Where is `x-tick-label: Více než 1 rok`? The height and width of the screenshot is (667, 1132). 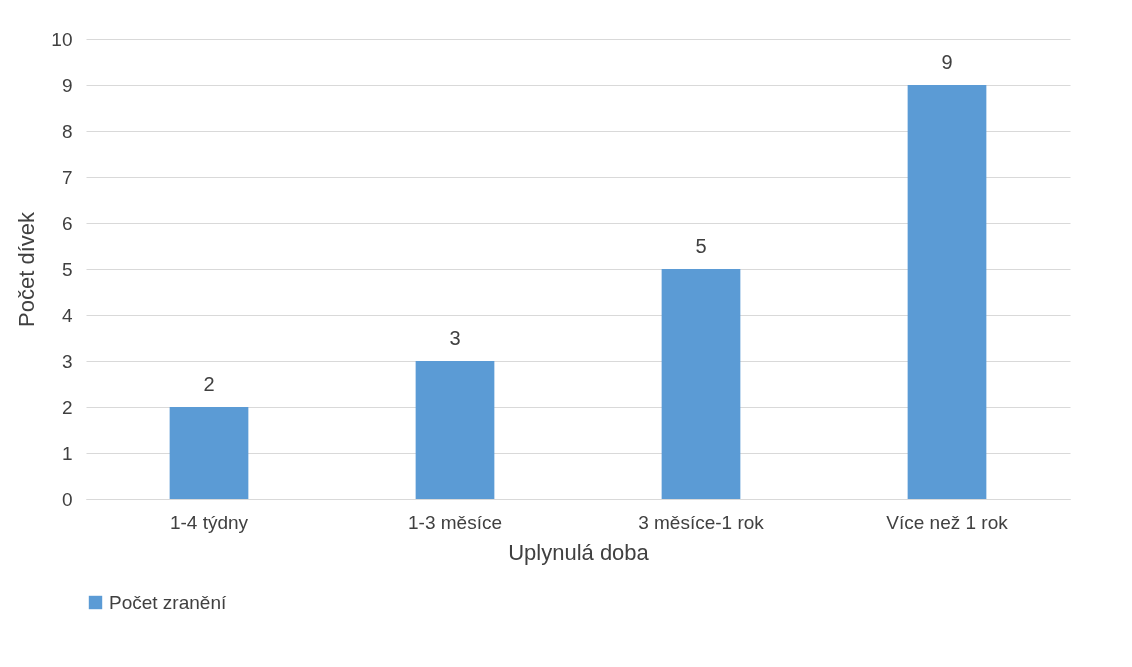
x-tick-label: Více než 1 rok is located at coordinates (947, 522).